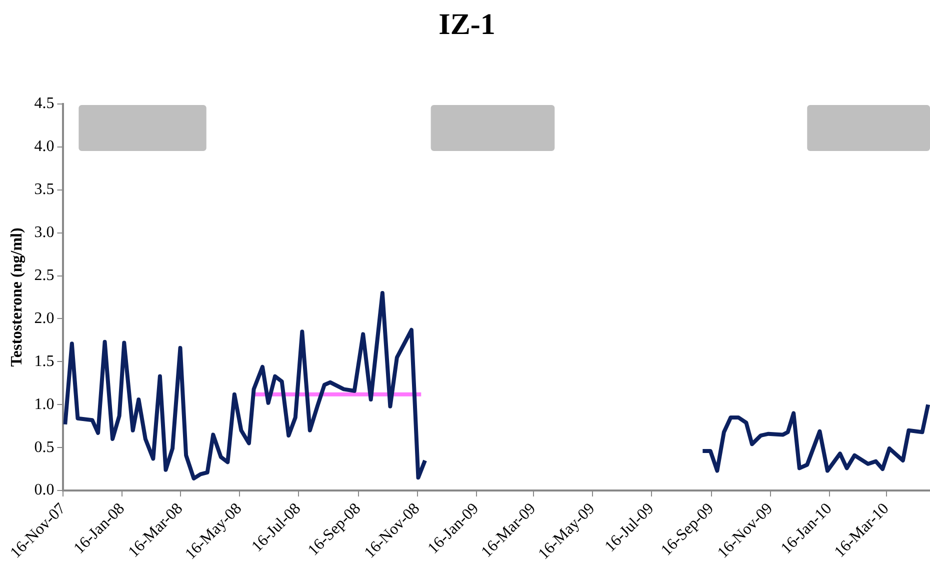  Describe the element at coordinates (44, 318) in the screenshot. I see `y-tick-label: 2.0` at that location.